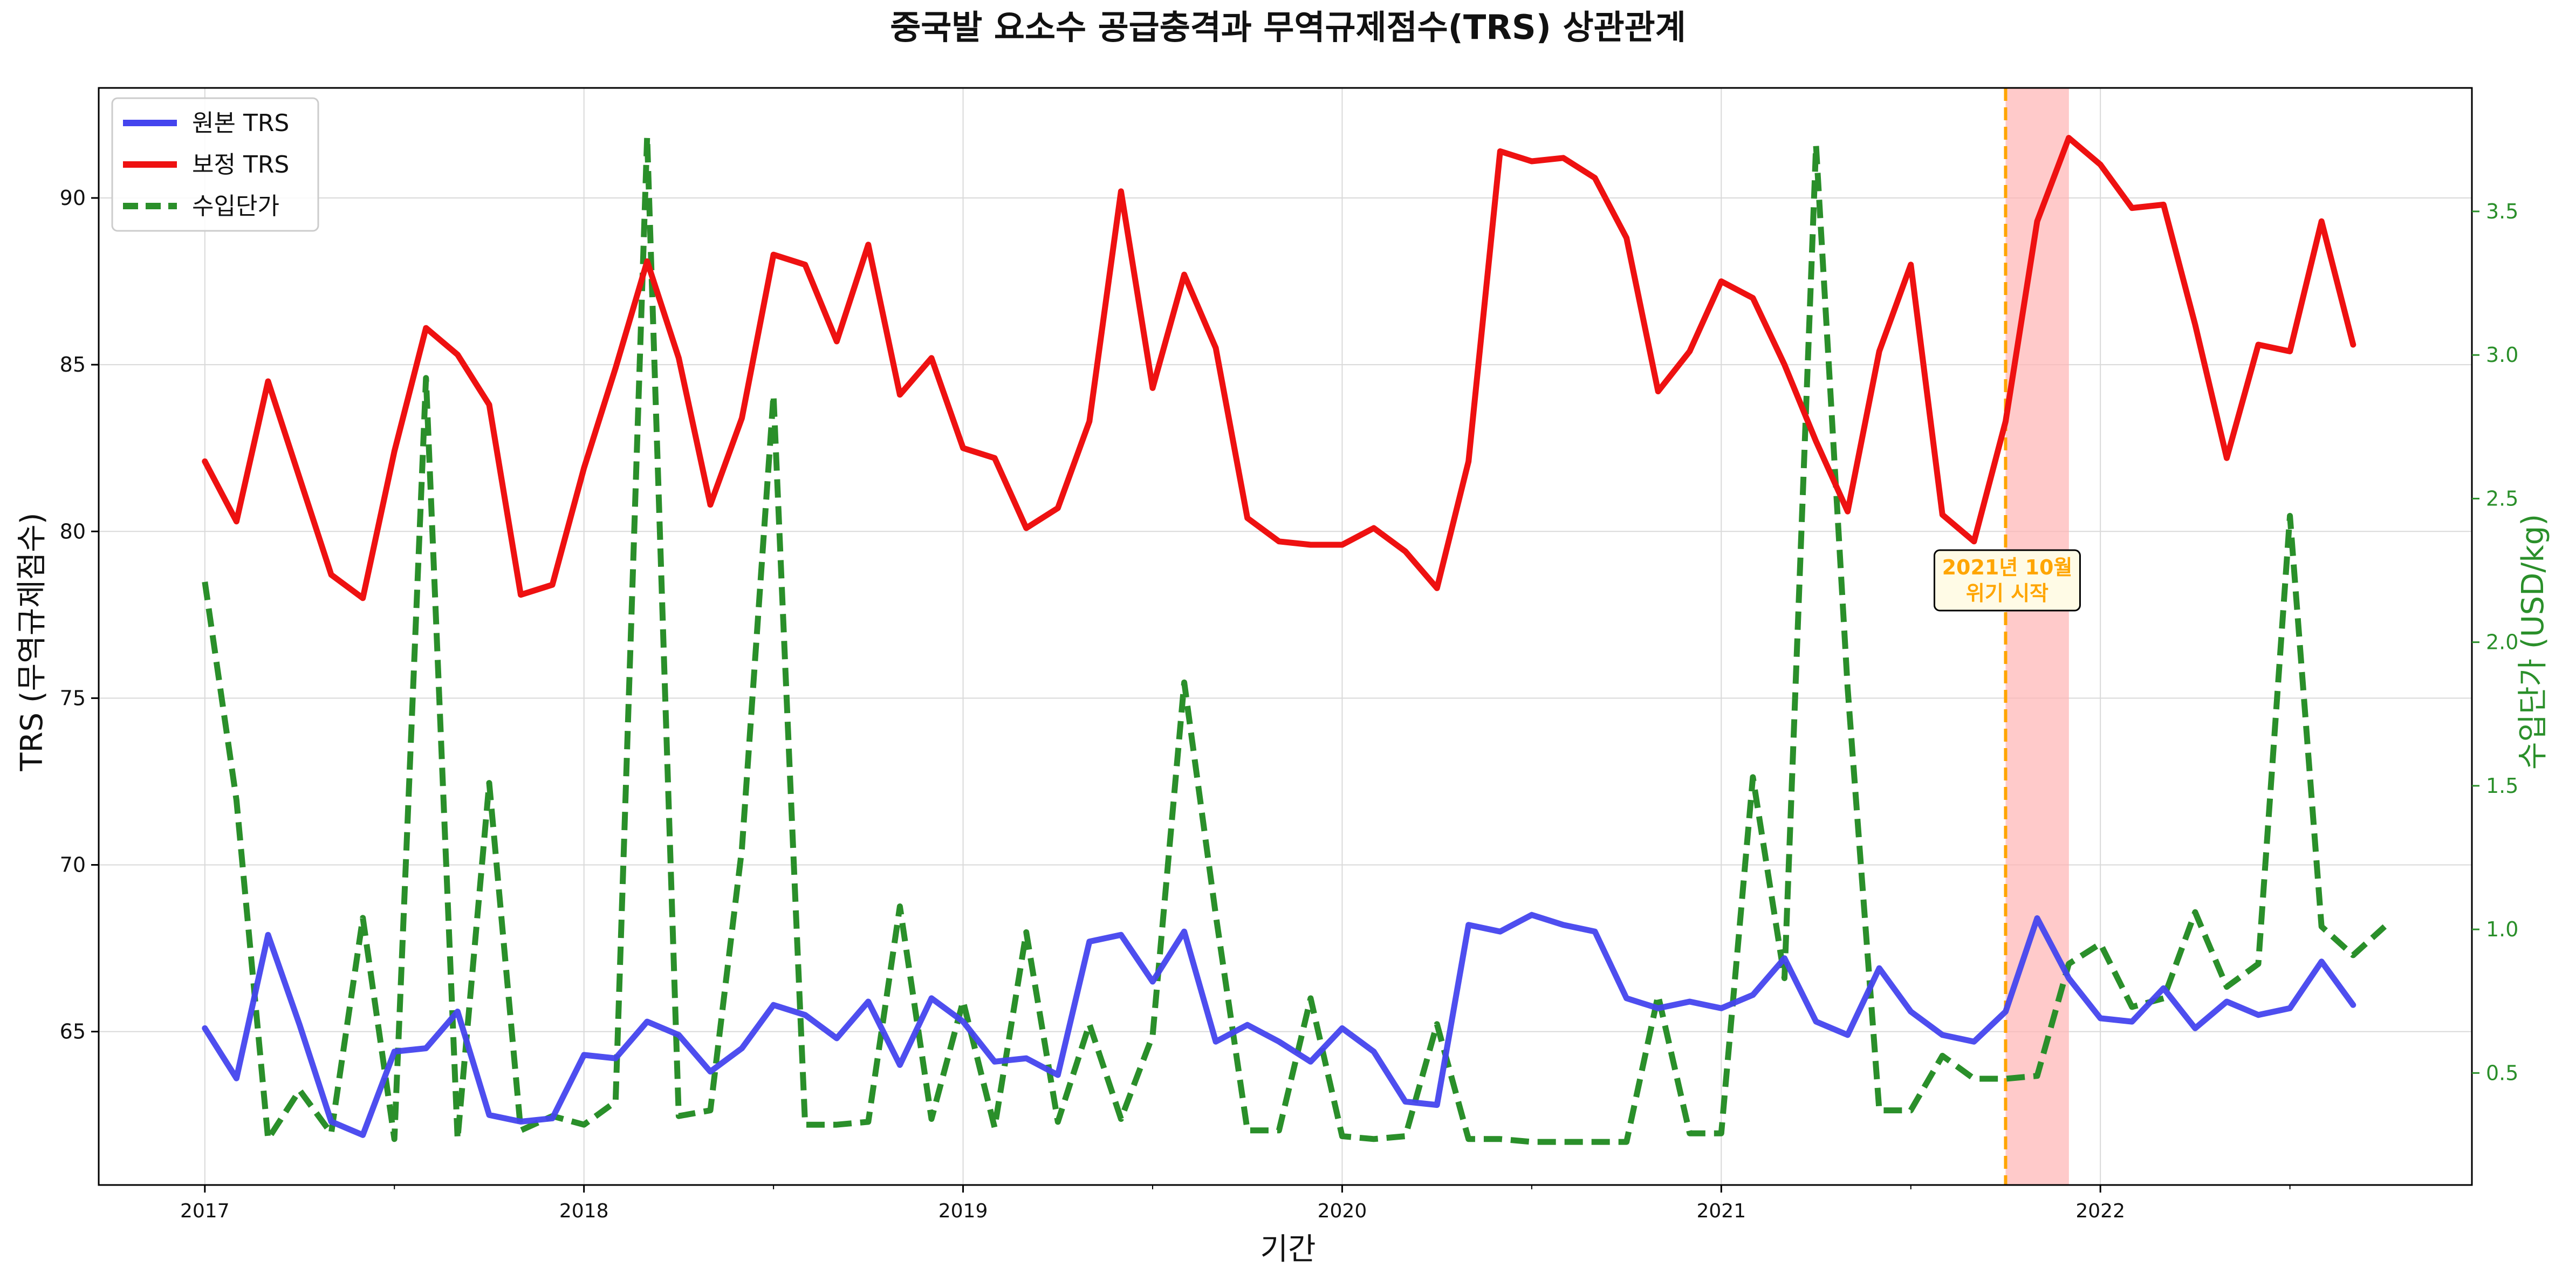 The image size is (2576, 1281). I want to click on crisis-annotation-line1: 2021년 10월, so click(2007, 567).